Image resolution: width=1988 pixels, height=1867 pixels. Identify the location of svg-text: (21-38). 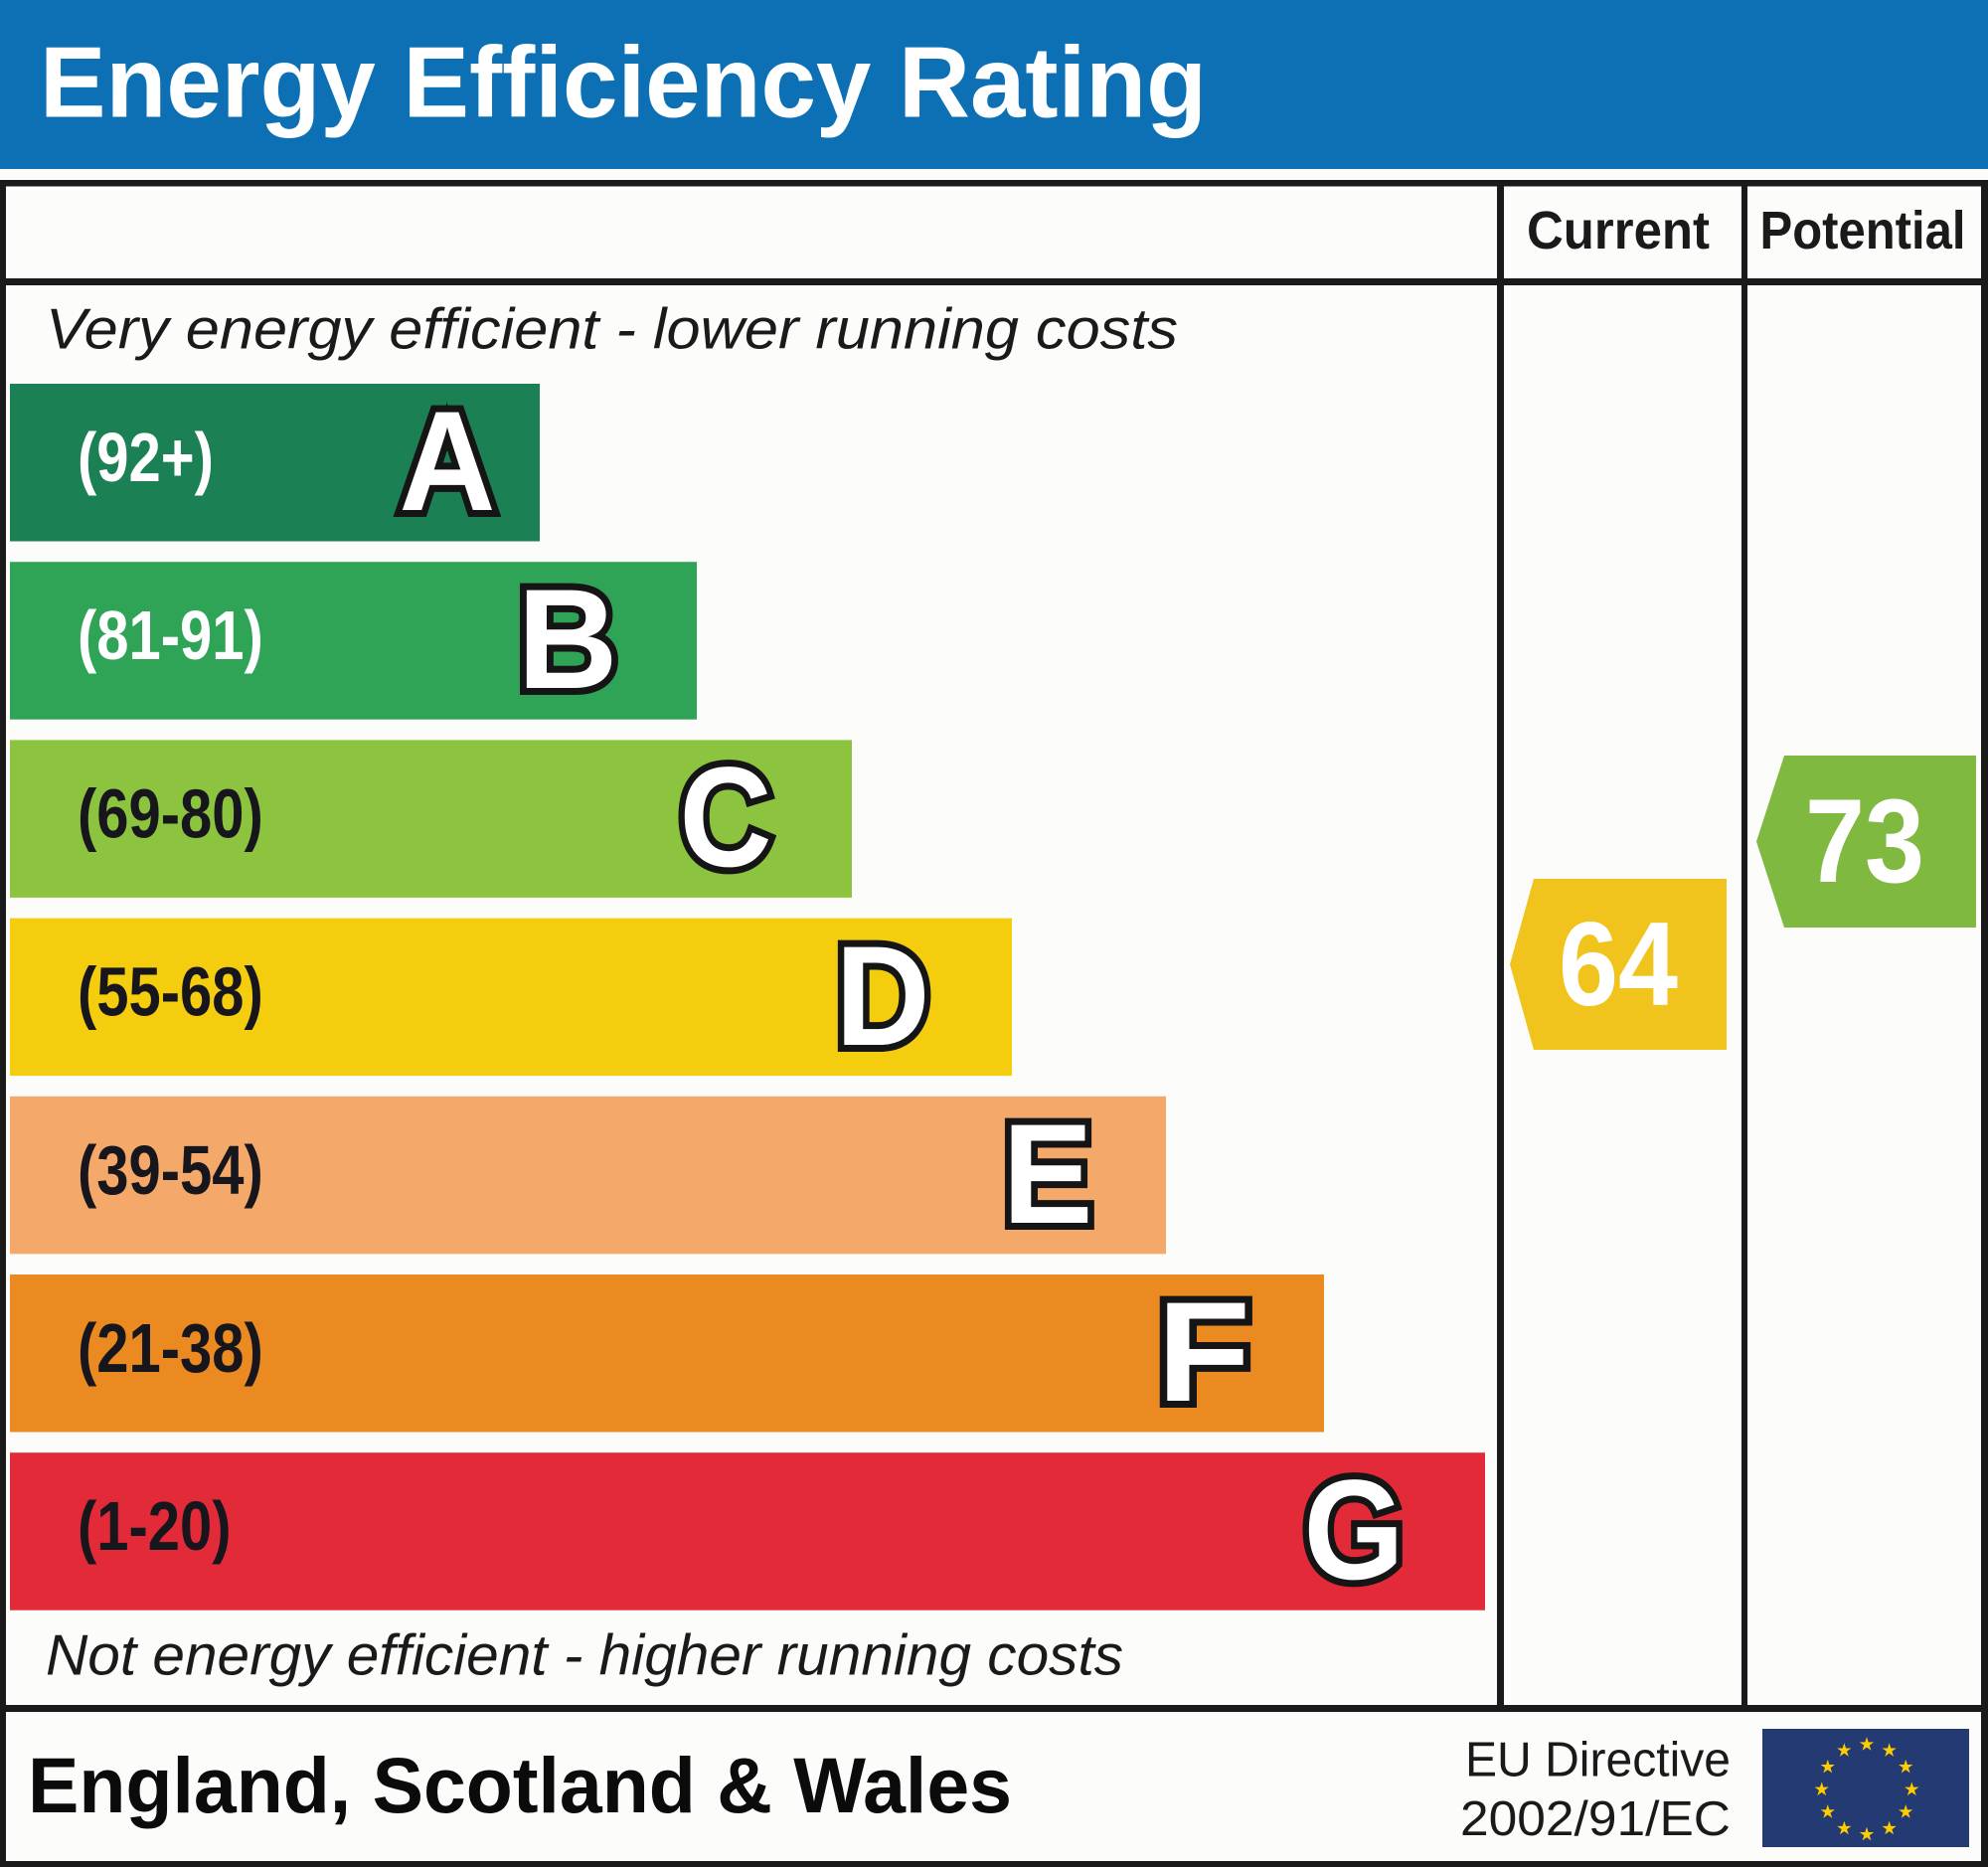
(170, 1348).